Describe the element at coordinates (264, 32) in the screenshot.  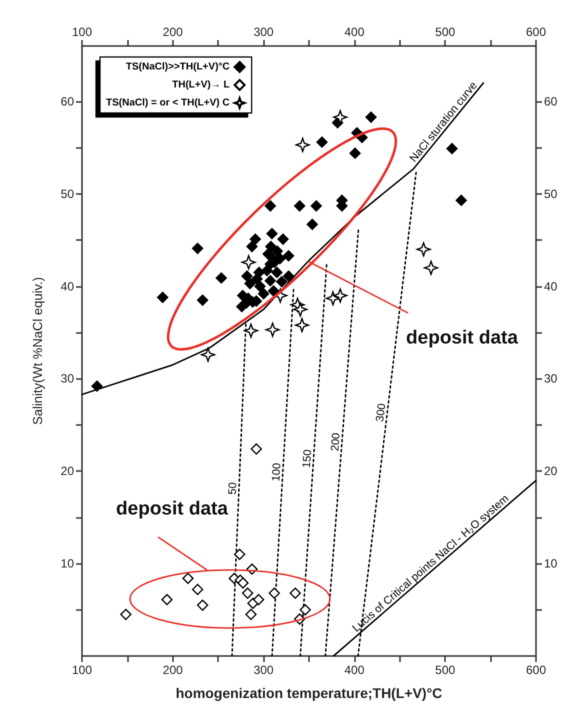
I see `x2-tick-label: 300` at that location.